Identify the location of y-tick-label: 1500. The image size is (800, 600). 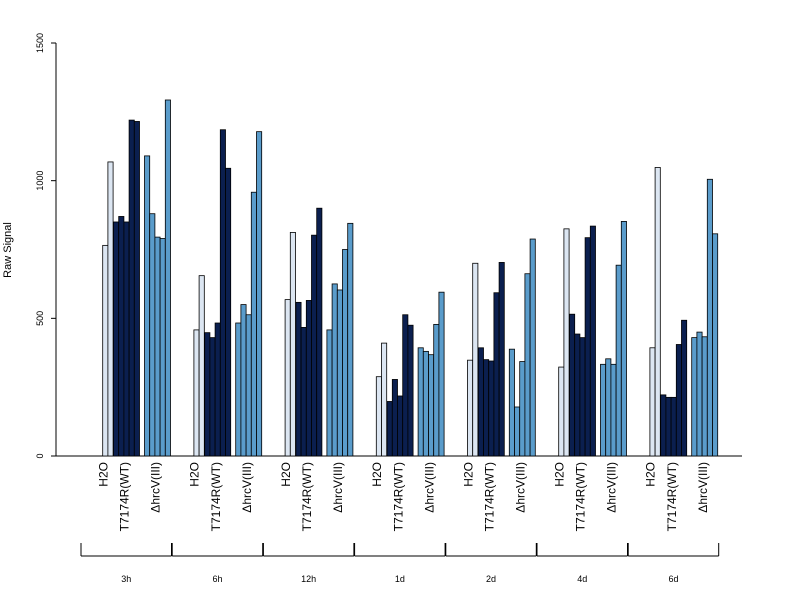
(40, 43).